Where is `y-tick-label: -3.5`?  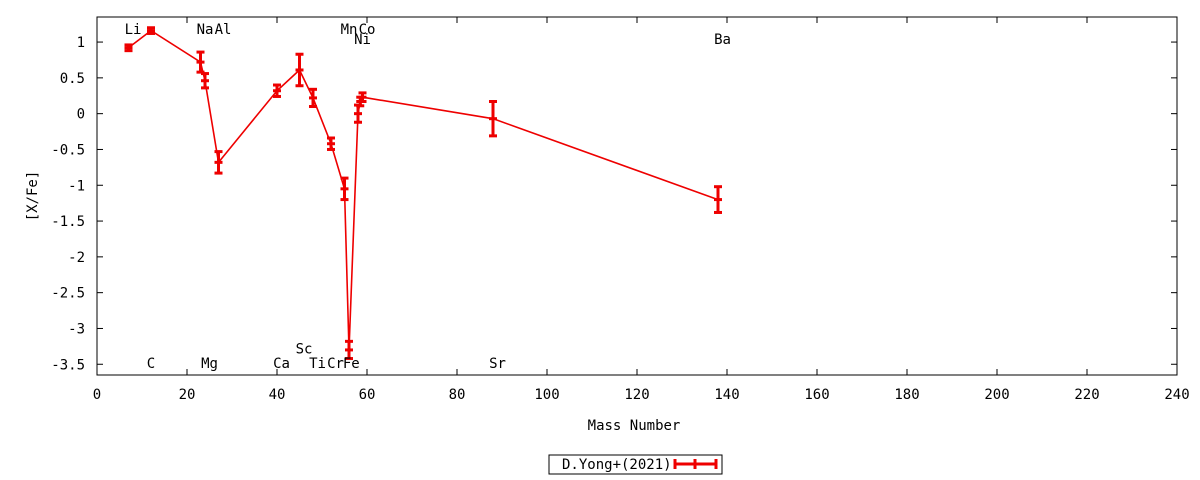
y-tick-label: -3.5 is located at coordinates (68, 365).